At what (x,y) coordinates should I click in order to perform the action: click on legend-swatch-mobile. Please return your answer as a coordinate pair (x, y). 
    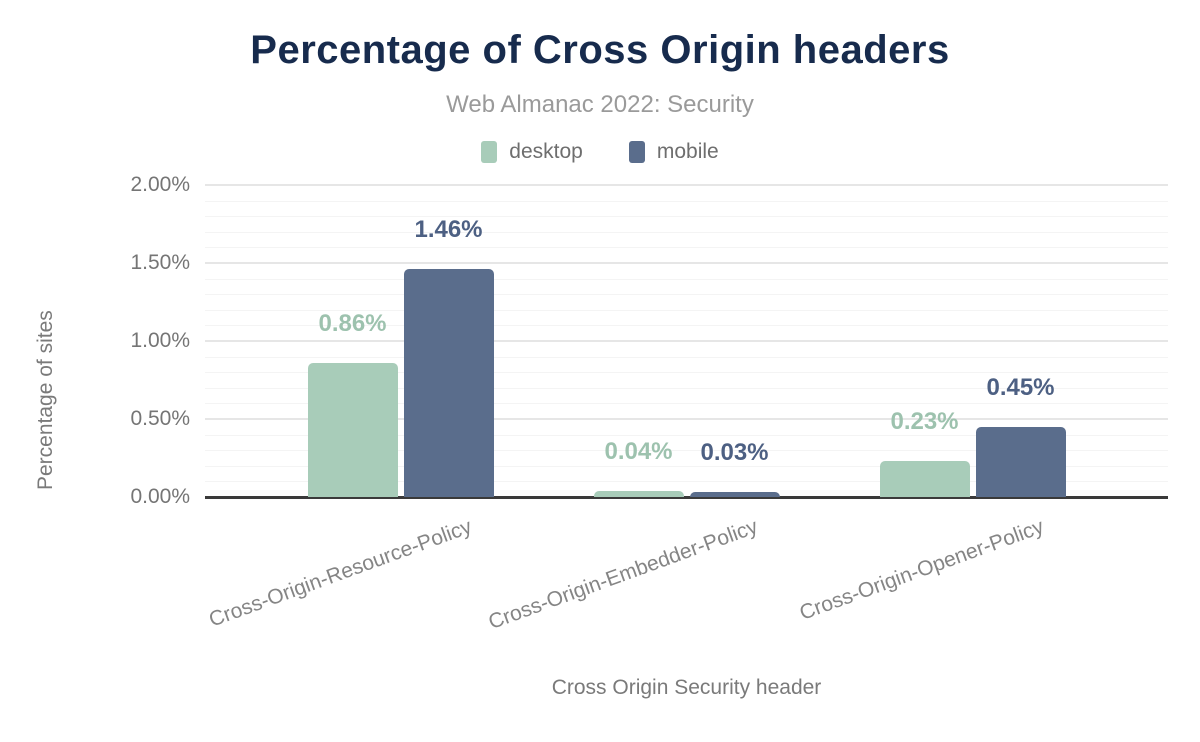
    Looking at the image, I should click on (636, 152).